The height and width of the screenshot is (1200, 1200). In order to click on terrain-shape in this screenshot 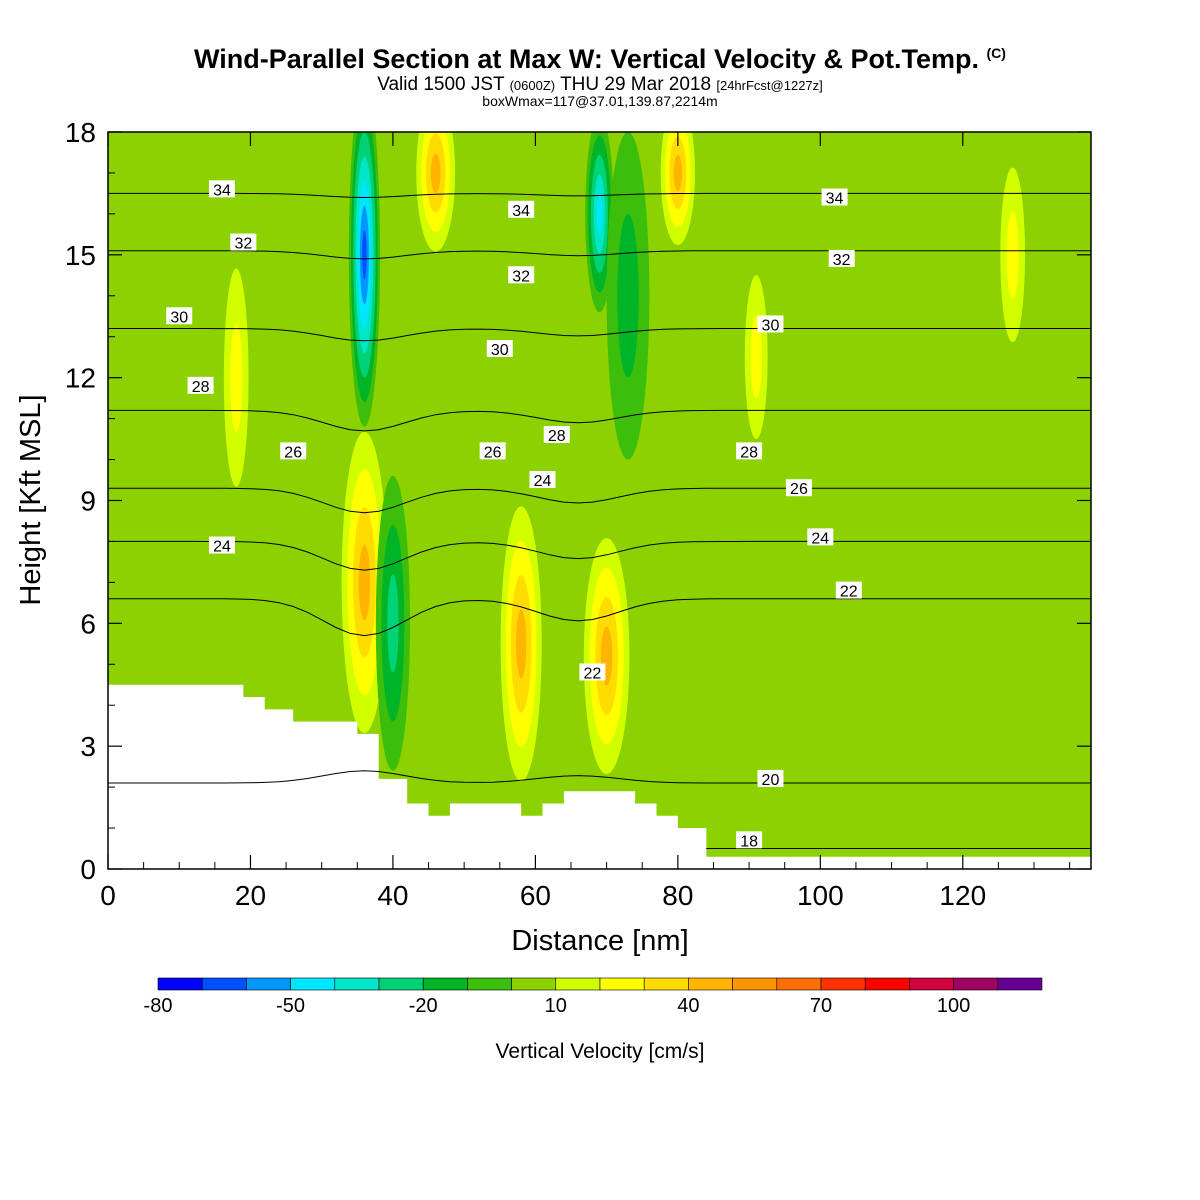, I will do `click(599, 776)`.